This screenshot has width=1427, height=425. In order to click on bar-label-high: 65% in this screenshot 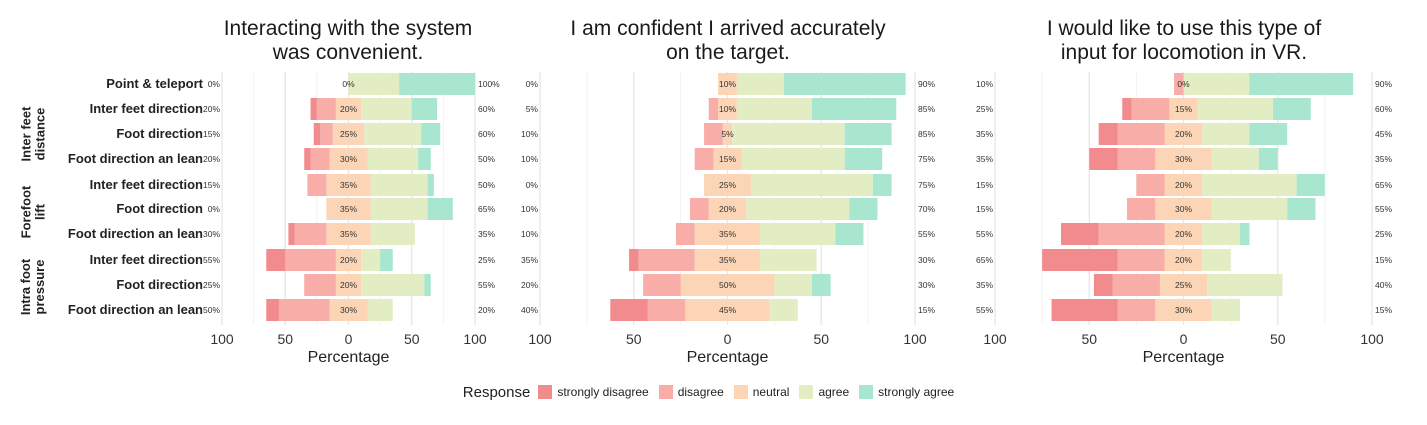, I will do `click(1383, 185)`.